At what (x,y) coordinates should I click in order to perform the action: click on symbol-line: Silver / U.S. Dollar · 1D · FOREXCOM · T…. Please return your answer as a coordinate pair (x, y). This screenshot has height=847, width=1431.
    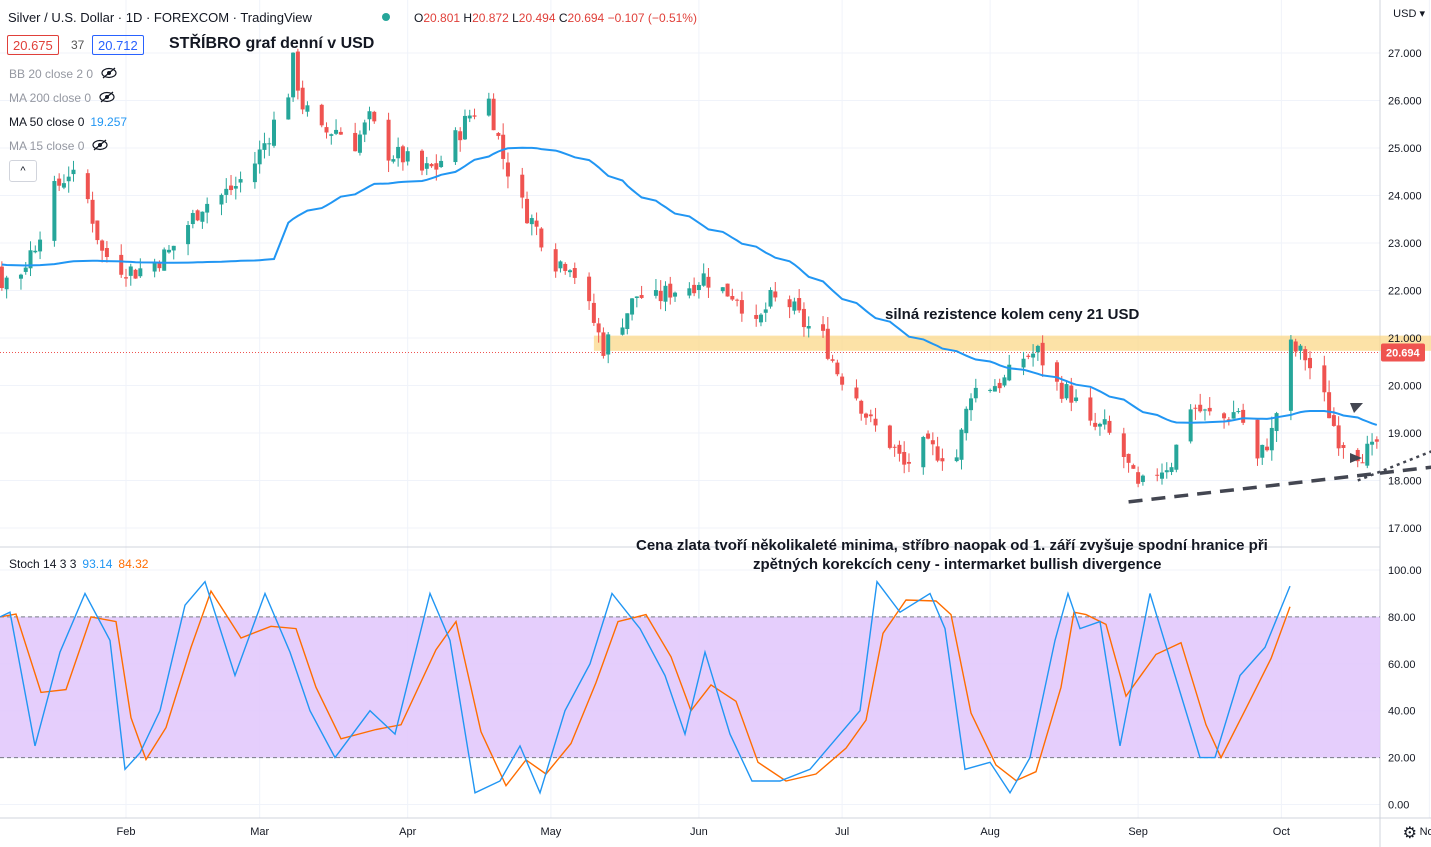
    Looking at the image, I should click on (160, 17).